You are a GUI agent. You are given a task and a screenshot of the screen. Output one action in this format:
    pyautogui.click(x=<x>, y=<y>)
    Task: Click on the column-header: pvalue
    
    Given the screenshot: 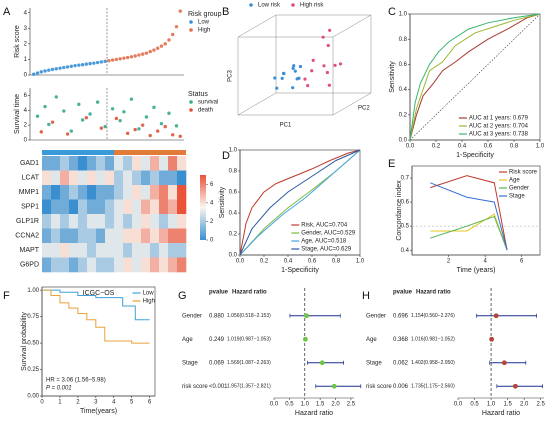 What is the action you would take?
    pyautogui.click(x=403, y=293)
    